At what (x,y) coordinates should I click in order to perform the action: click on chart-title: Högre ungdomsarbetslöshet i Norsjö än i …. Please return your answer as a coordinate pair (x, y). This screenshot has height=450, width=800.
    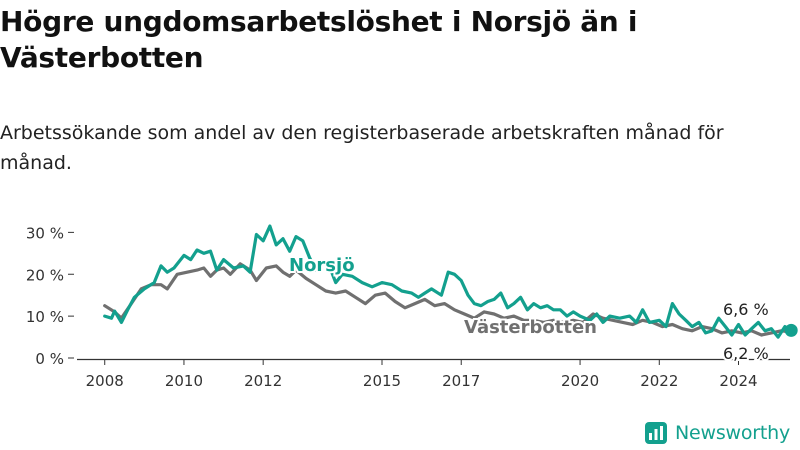
    Looking at the image, I should click on (319, 39).